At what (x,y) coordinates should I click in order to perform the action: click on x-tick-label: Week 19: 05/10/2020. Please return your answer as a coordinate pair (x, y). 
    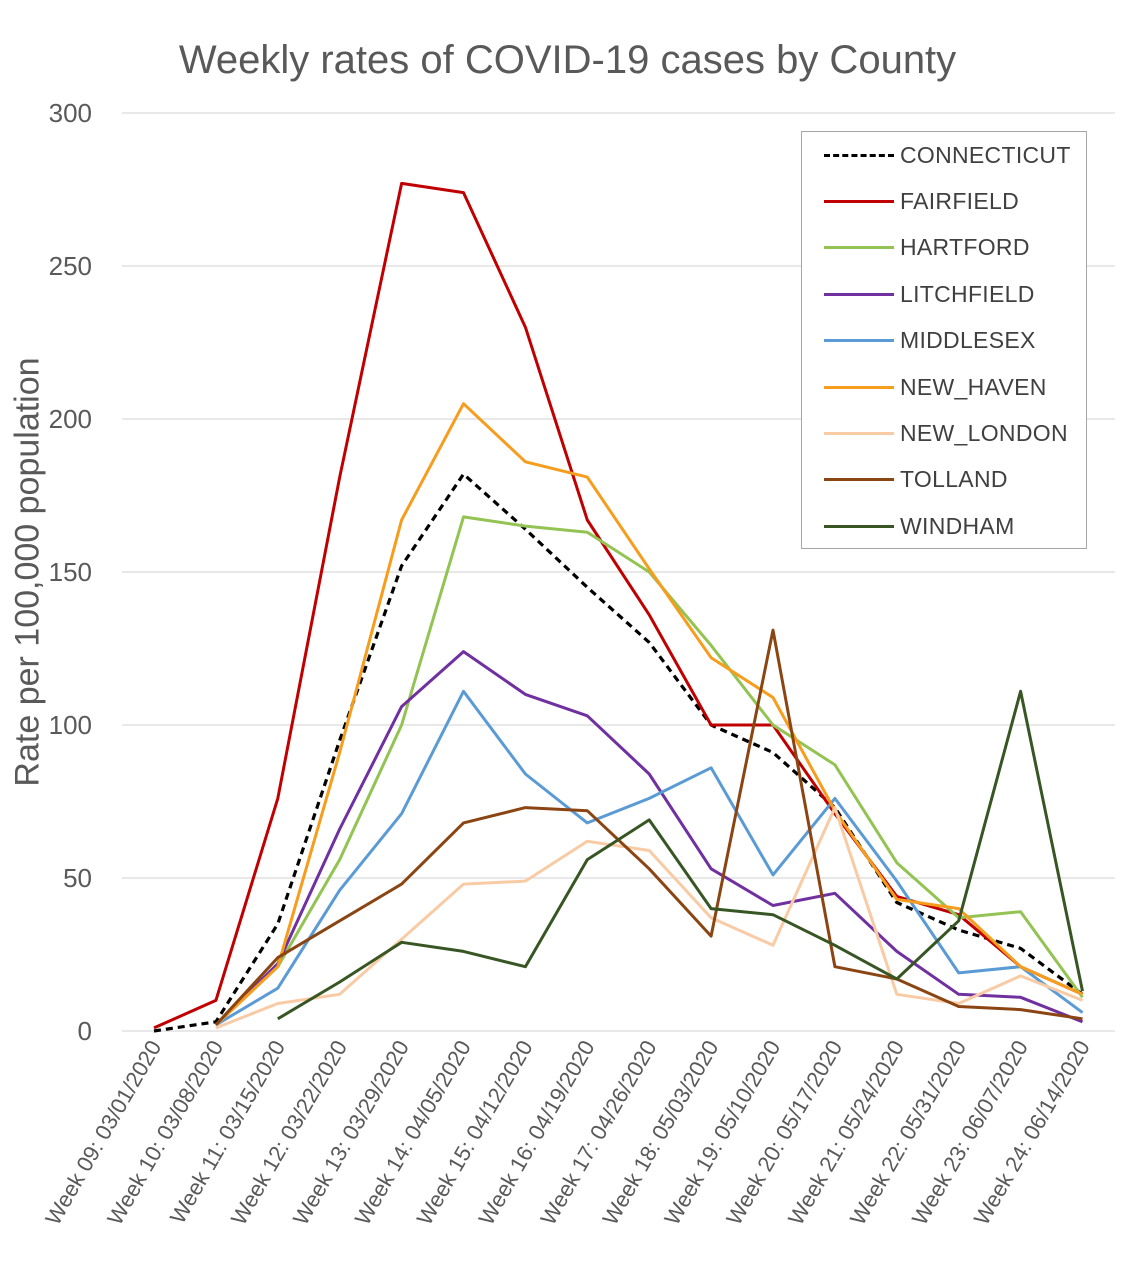
    Looking at the image, I should click on (722, 1132).